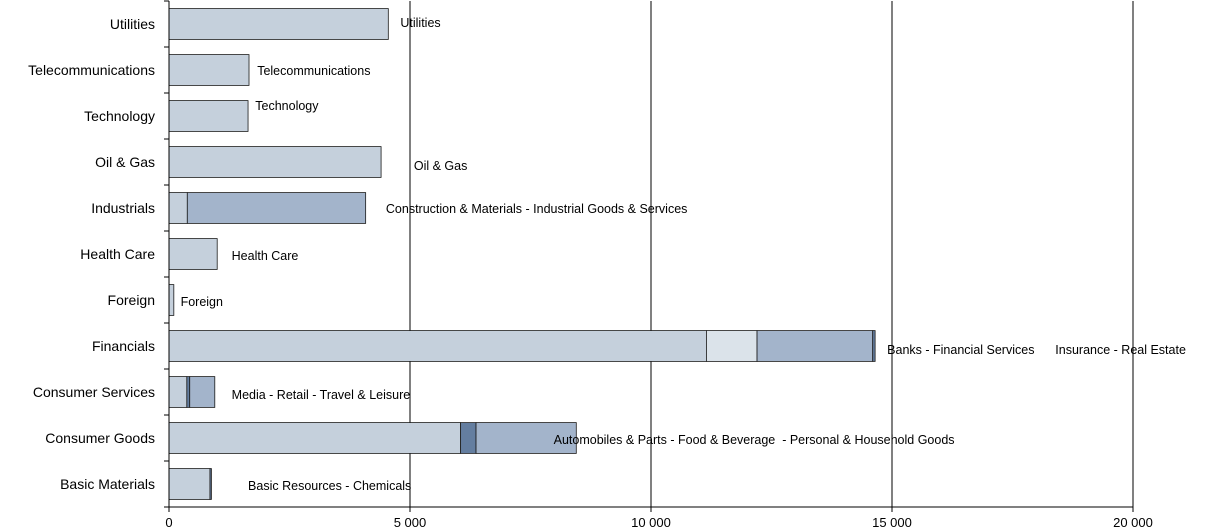 The height and width of the screenshot is (531, 1230). Describe the element at coordinates (420, 23) in the screenshot. I see `annotation-utilities: Utilities` at that location.